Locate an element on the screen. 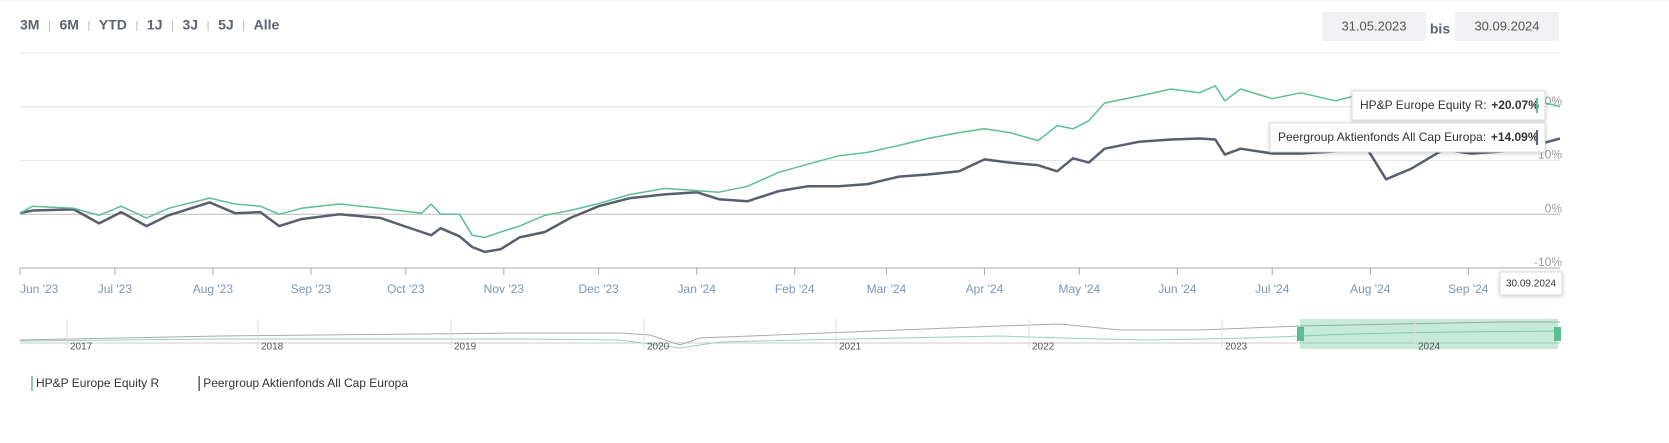 The image size is (1669, 443). x-tick-label: Jul '23 is located at coordinates (115, 289).